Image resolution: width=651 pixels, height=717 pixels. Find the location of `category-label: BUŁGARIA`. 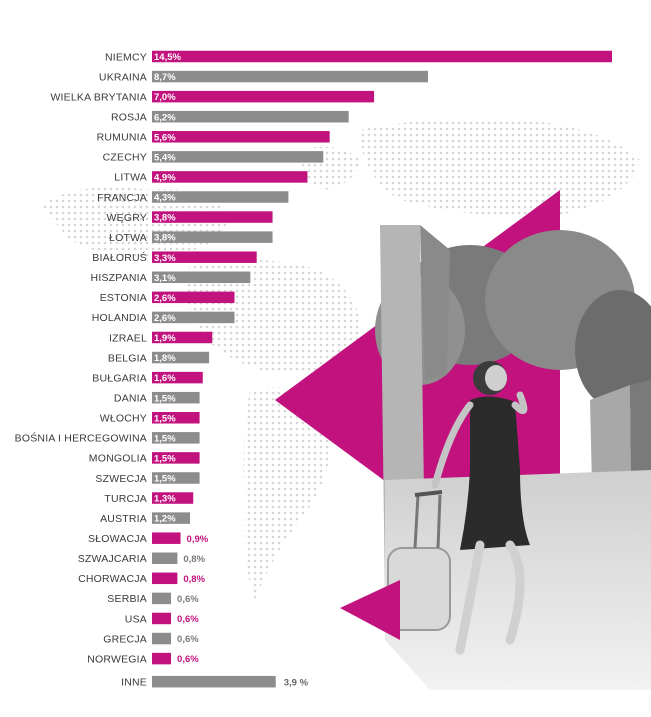

category-label: BUŁGARIA is located at coordinates (119, 378).